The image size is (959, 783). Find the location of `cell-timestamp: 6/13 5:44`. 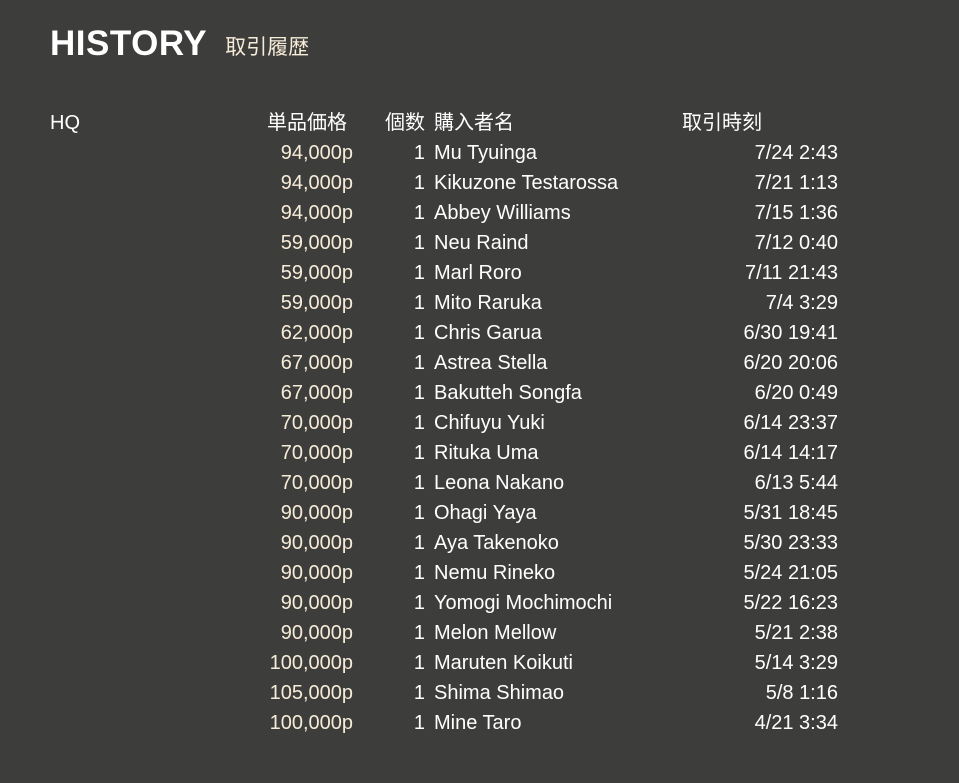

cell-timestamp: 6/13 5:44 is located at coordinates (796, 483).